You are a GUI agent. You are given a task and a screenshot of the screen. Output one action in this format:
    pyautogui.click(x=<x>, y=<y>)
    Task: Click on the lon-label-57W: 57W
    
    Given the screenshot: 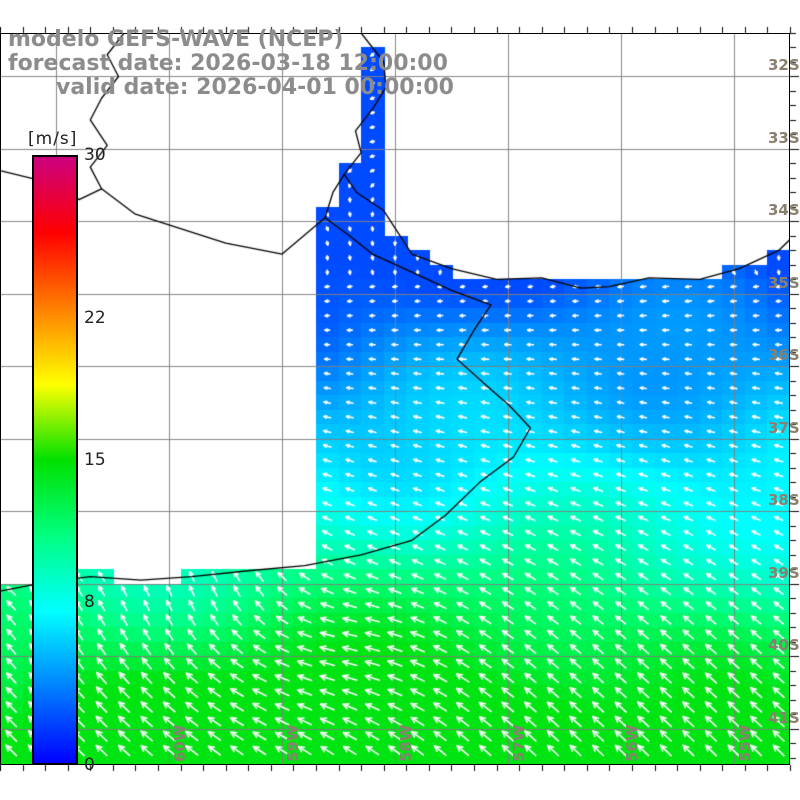 What is the action you would take?
    pyautogui.click(x=518, y=743)
    